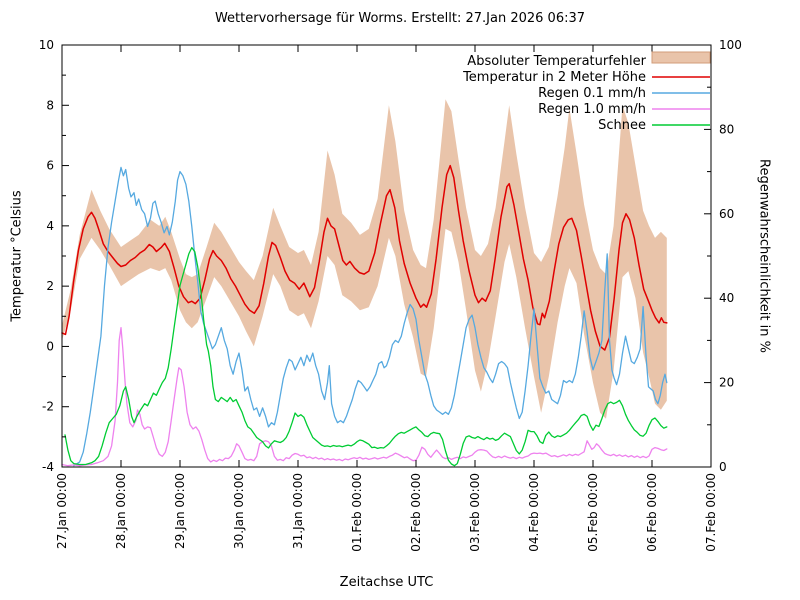  Describe the element at coordinates (726, 383) in the screenshot. I see `svg-text: 20` at that location.